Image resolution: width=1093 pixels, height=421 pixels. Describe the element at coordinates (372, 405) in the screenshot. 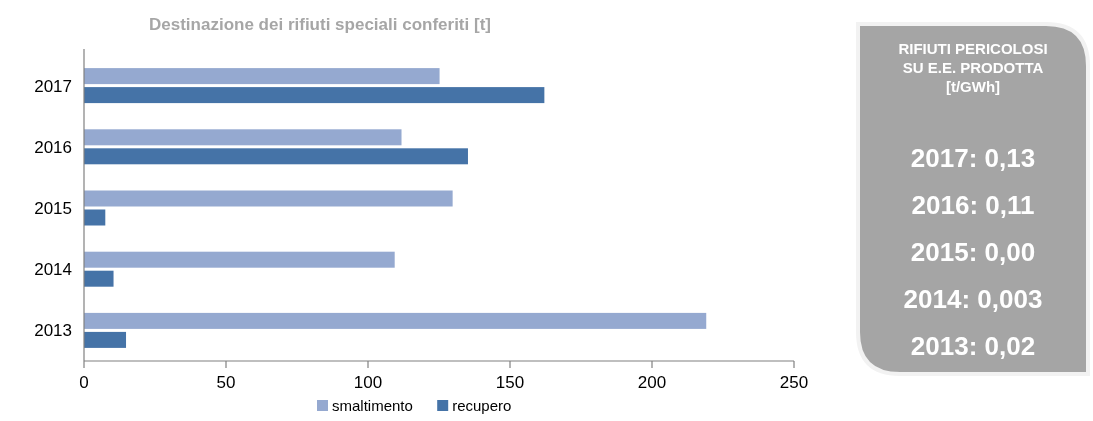

I see `legend-label: smaltimento` at that location.